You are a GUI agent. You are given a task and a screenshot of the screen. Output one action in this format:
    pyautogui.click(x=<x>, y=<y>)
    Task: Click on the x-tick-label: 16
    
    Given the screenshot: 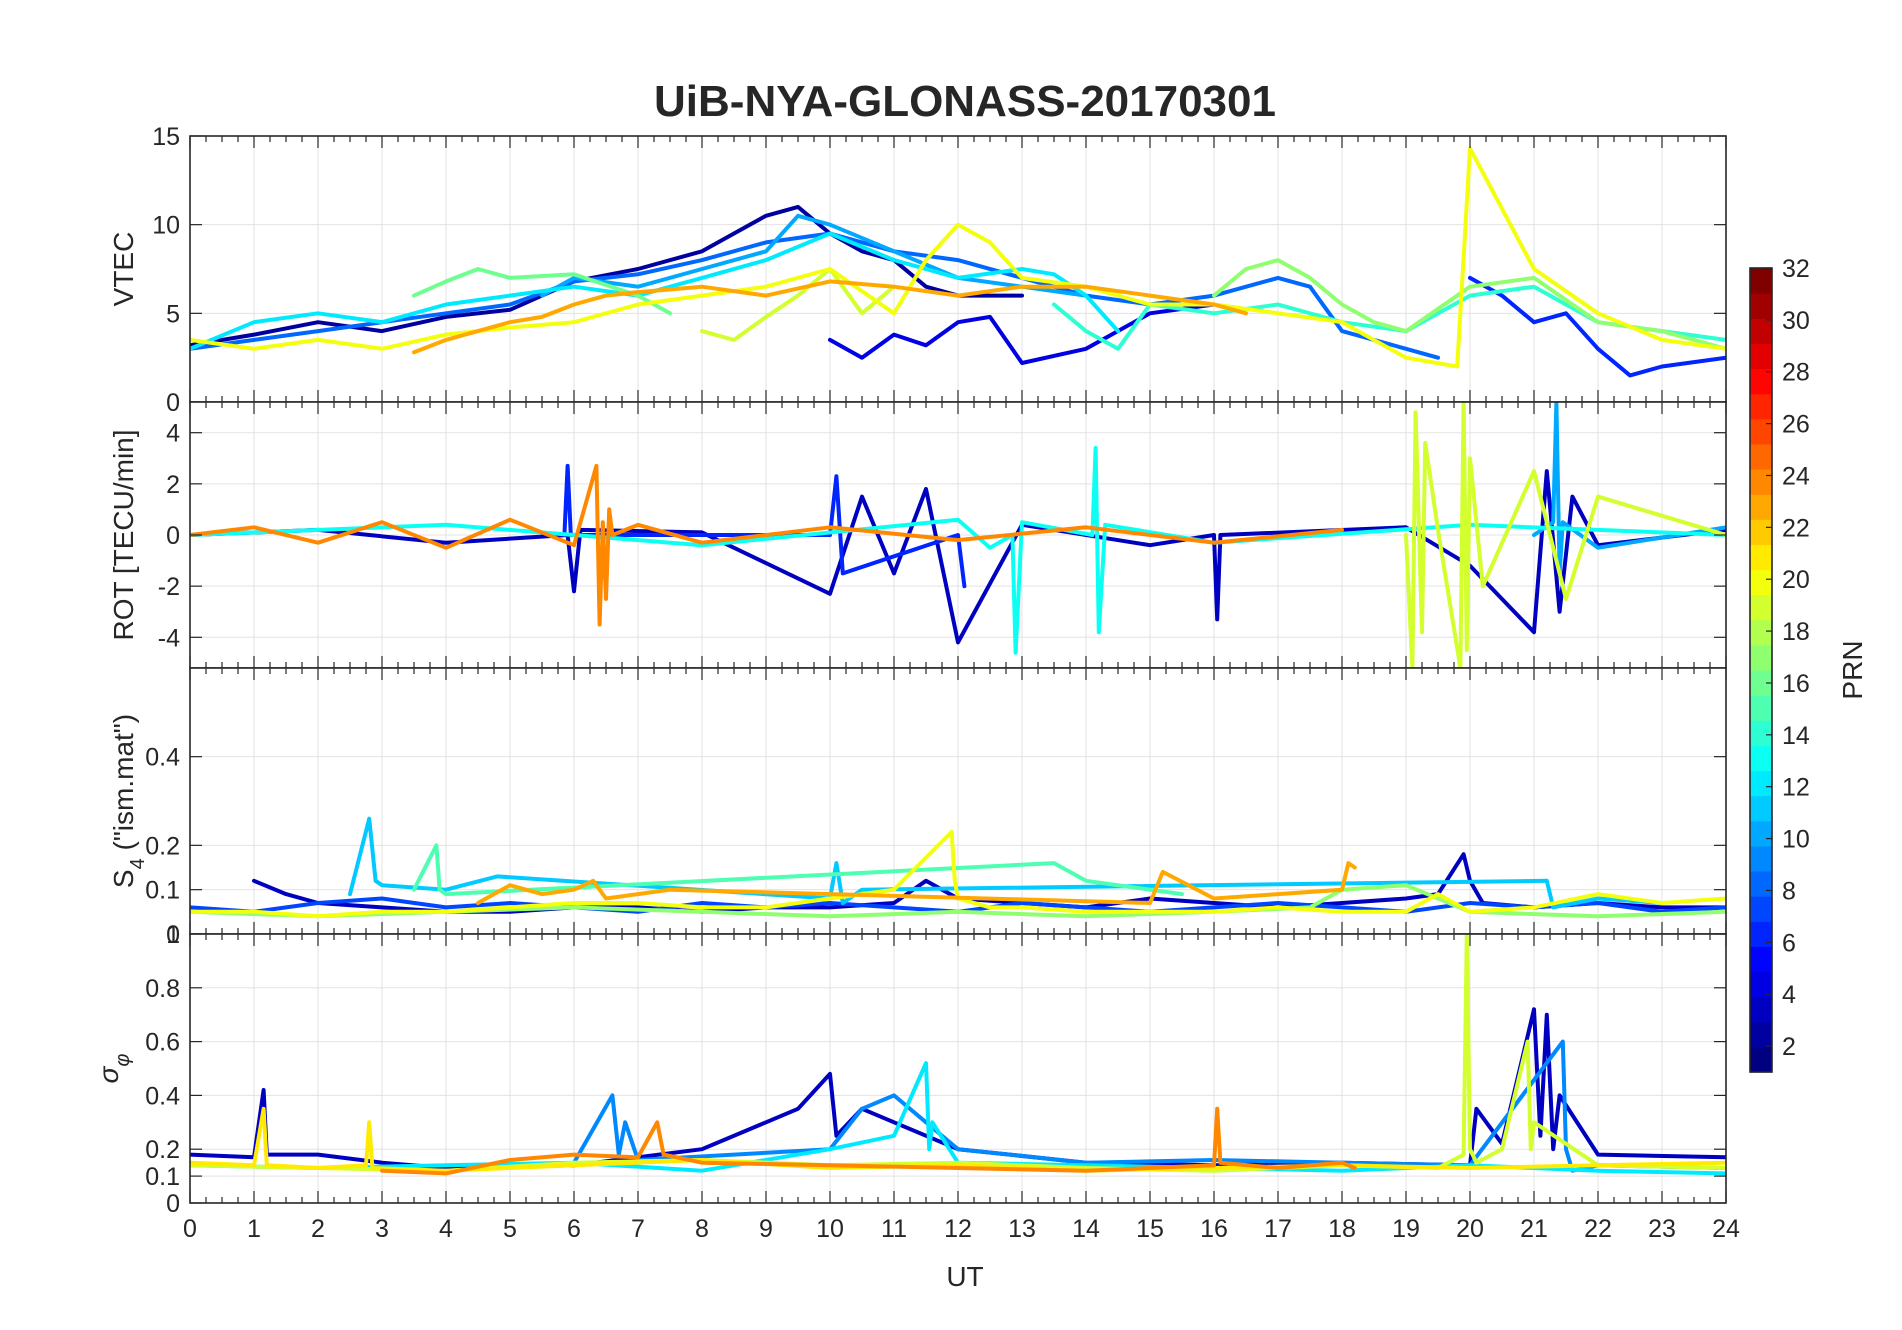 What is the action you would take?
    pyautogui.click(x=1214, y=1229)
    